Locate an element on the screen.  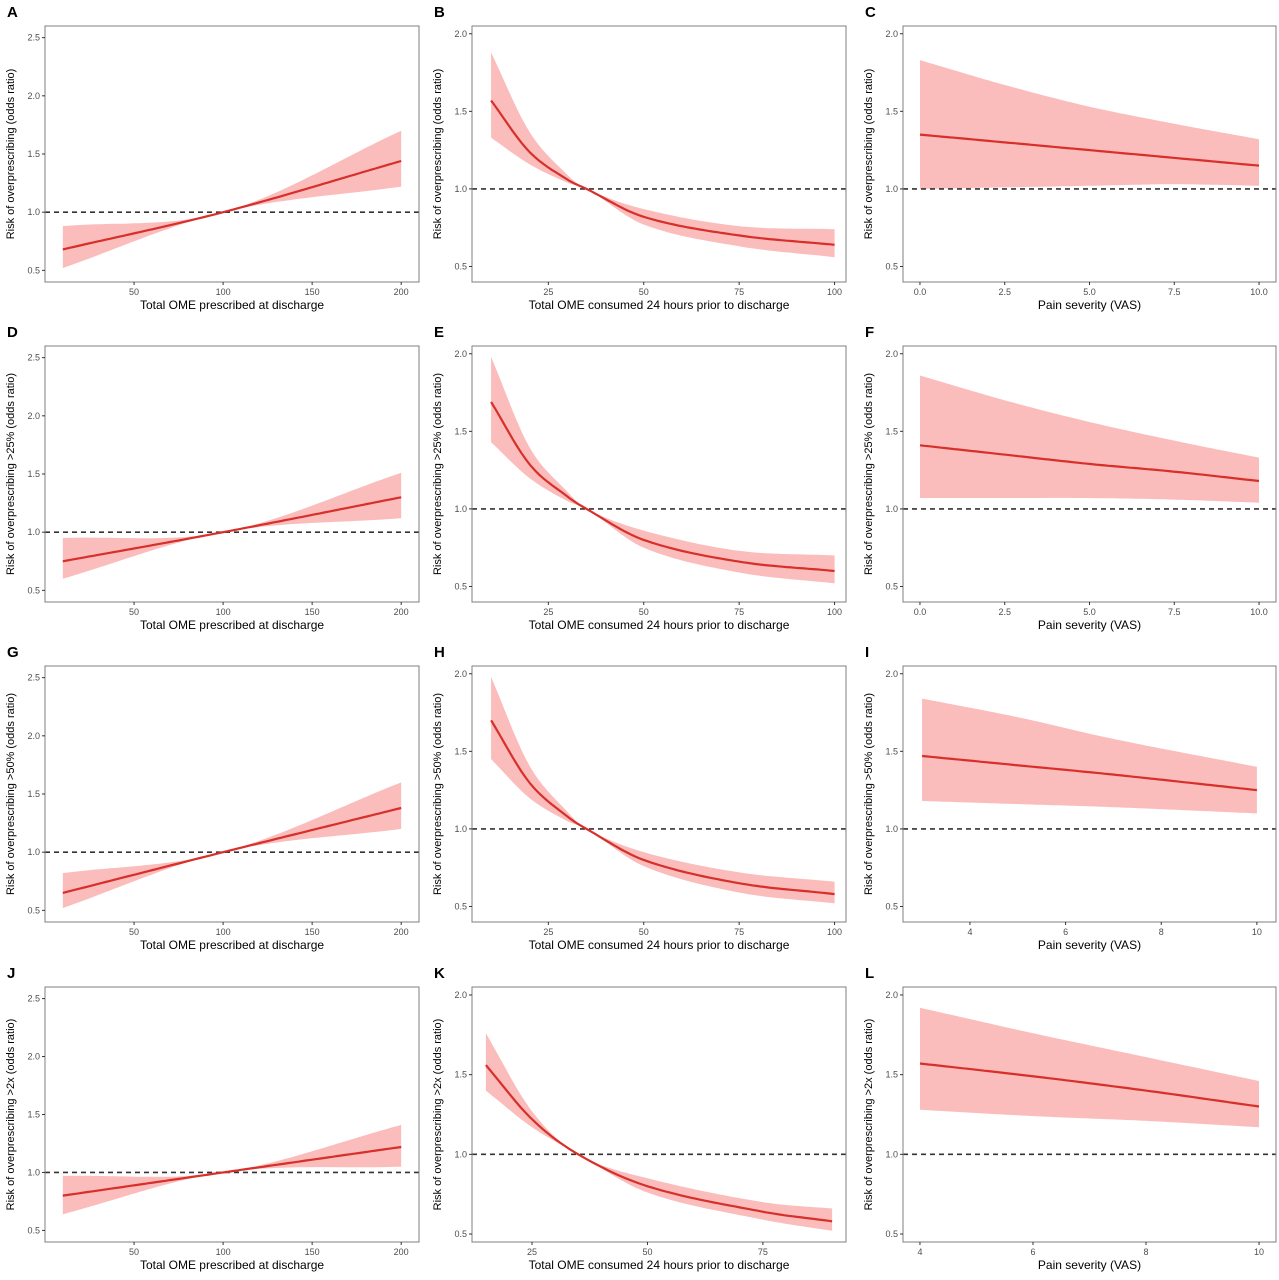
panel-letter: L is located at coordinates (869, 973).